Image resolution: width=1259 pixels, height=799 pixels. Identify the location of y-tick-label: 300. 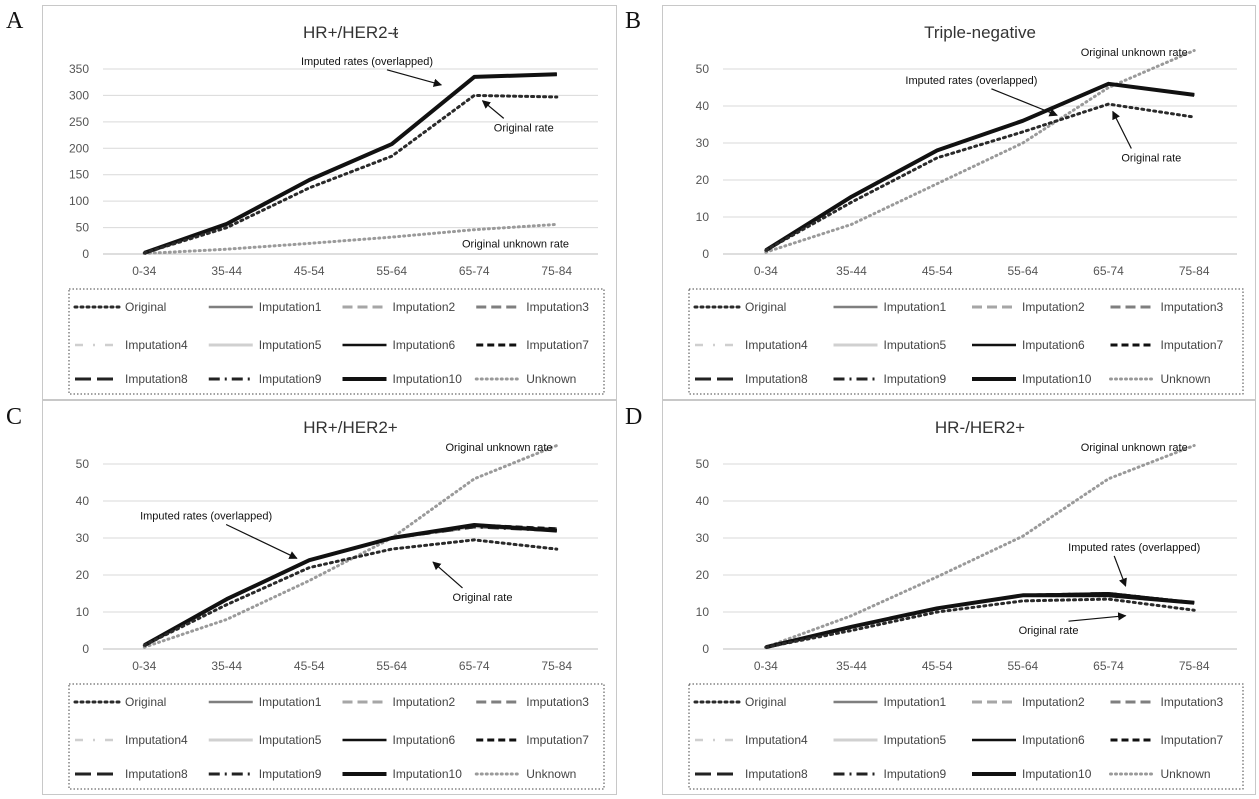
(79, 95).